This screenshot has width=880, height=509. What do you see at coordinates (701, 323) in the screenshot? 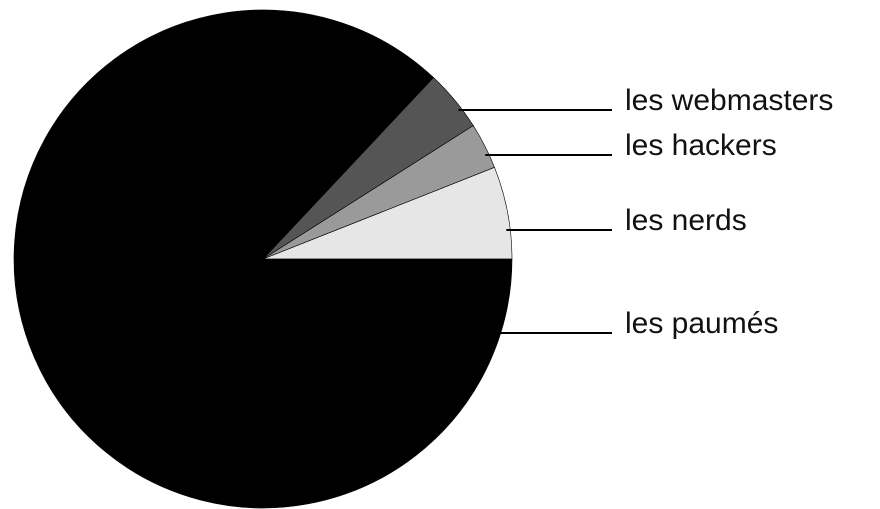
I see `slice-label: les paumés` at bounding box center [701, 323].